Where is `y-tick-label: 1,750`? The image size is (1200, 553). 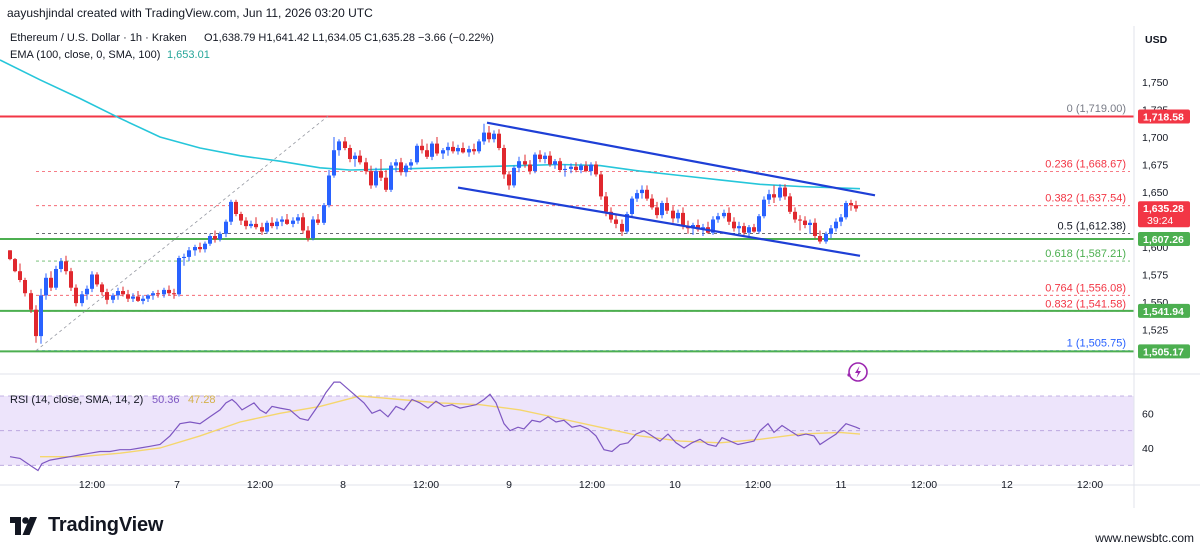 y-tick-label: 1,750 is located at coordinates (1155, 83).